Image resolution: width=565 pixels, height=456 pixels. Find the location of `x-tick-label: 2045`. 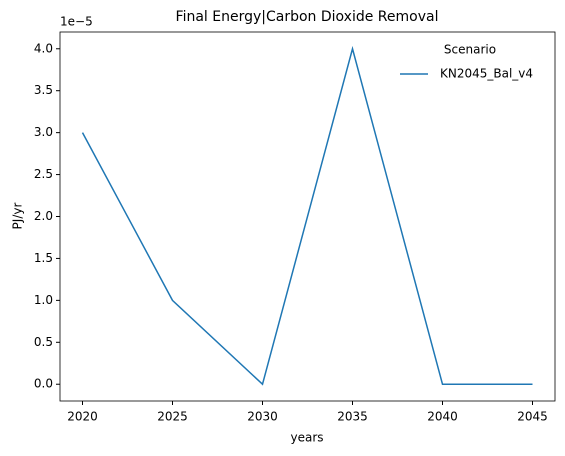

x-tick-label: 2045 is located at coordinates (532, 417).